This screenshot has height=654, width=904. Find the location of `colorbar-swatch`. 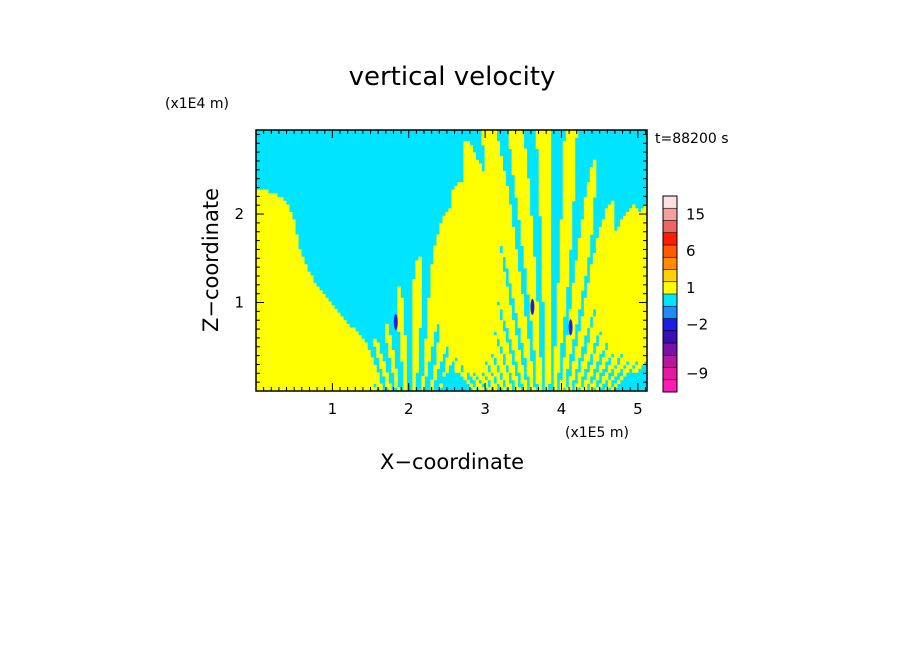

colorbar-swatch is located at coordinates (670, 276).